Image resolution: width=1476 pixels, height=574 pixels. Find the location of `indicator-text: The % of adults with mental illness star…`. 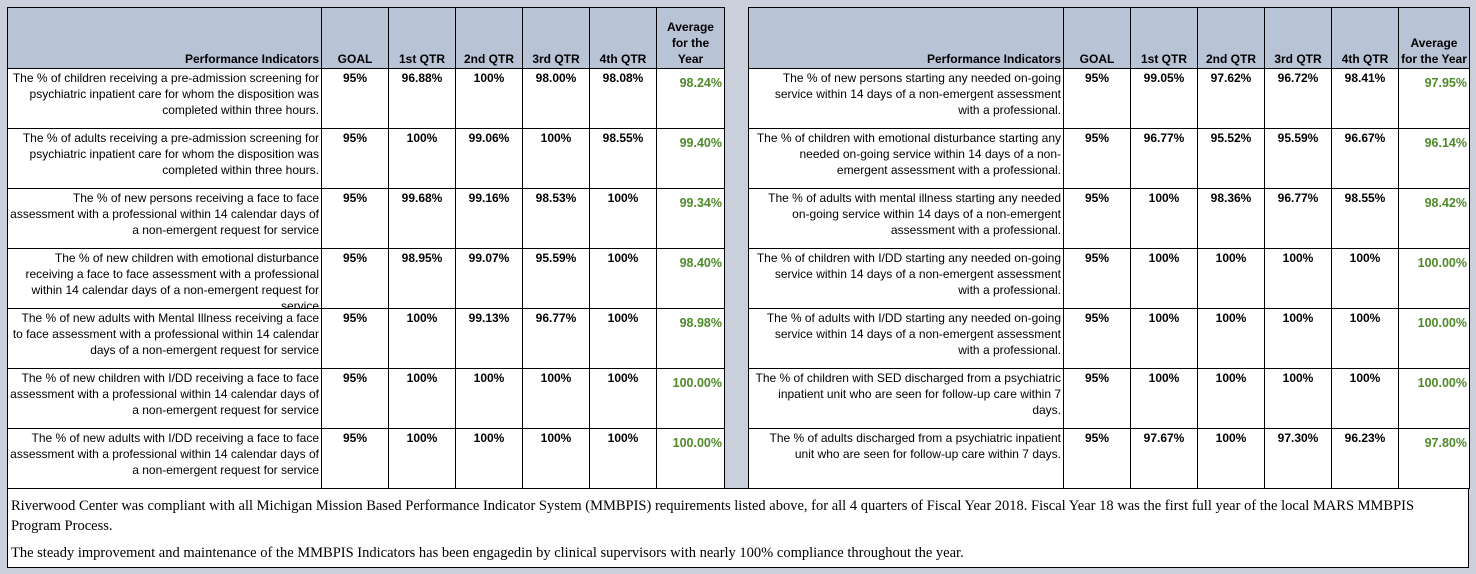

indicator-text: The % of adults with mental illness star… is located at coordinates (914, 214).